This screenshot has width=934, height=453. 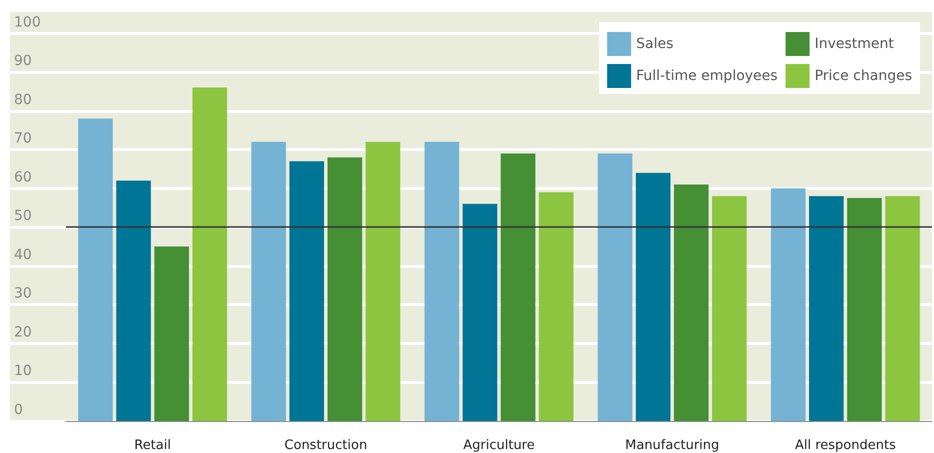 I want to click on legend-label: Investment, so click(x=854, y=44).